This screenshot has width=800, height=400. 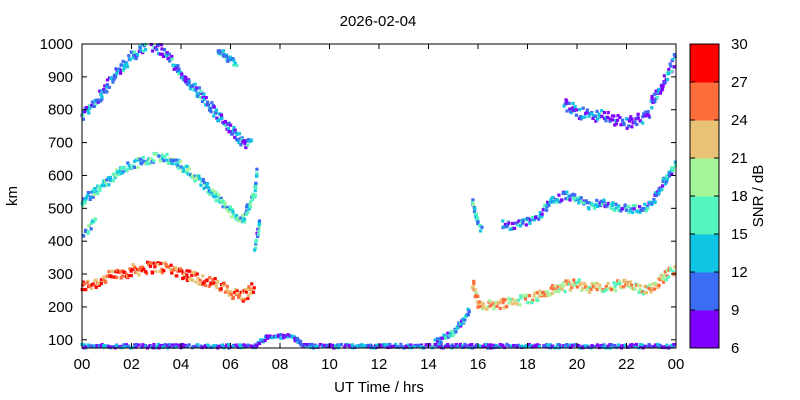 What do you see at coordinates (131, 364) in the screenshot?
I see `x-tick-label: 02` at bounding box center [131, 364].